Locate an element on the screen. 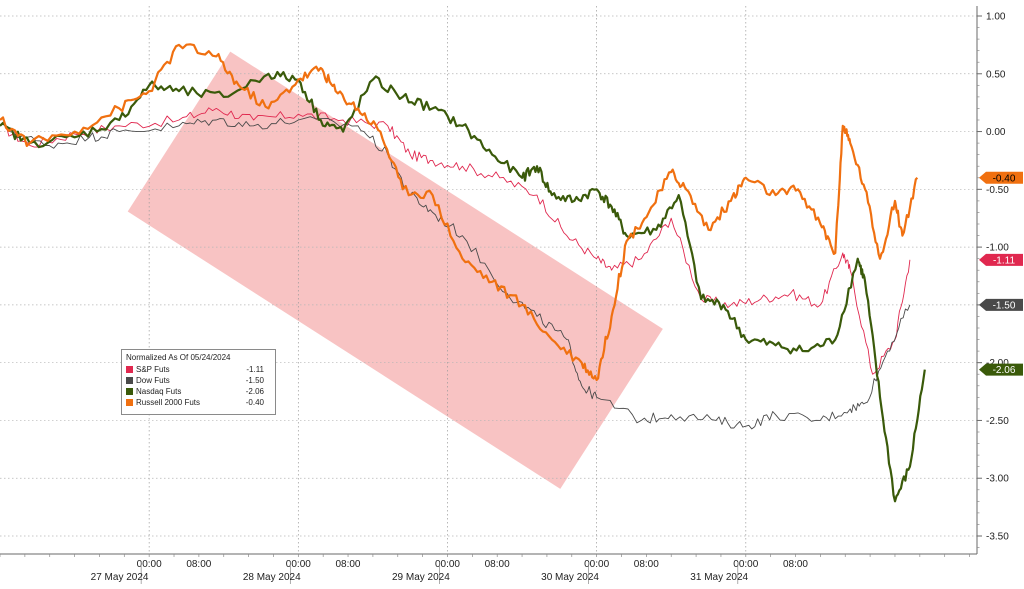 This screenshot has width=1024, height=589. legend-swatch-dow is located at coordinates (129, 380).